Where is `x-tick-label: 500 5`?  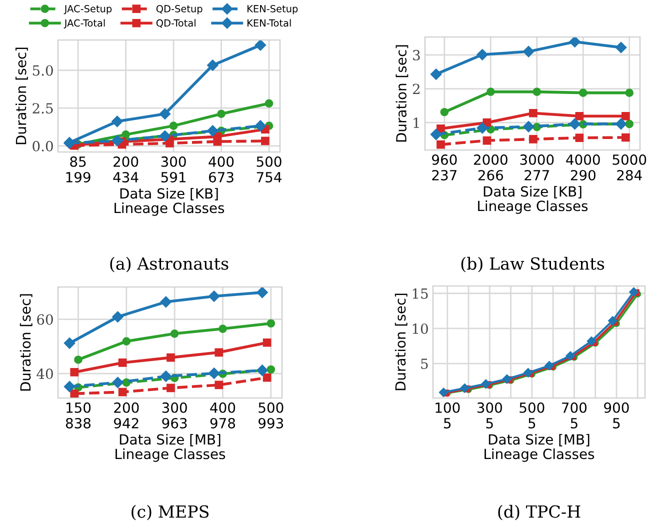
x-tick-label: 500 5 is located at coordinates (532, 415).